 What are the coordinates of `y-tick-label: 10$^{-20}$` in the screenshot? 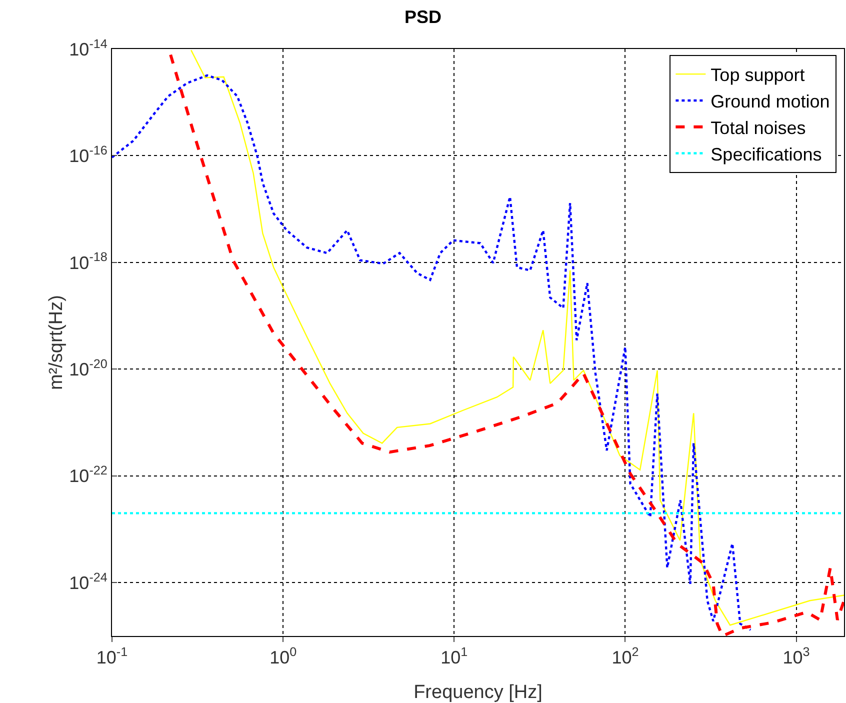 It's located at (88, 368).